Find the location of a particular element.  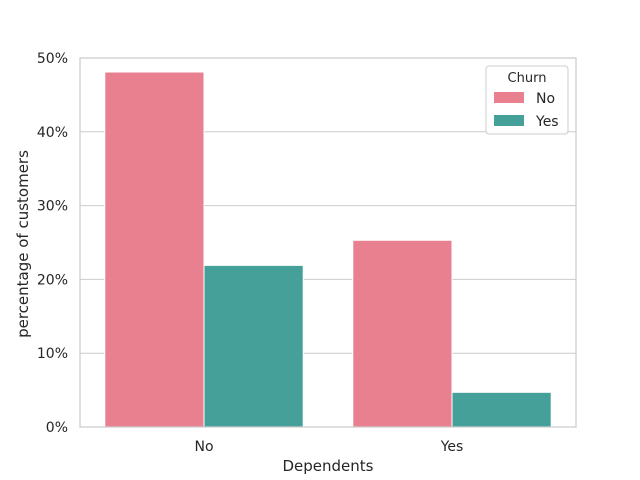

legend-label-no: No is located at coordinates (545, 99).